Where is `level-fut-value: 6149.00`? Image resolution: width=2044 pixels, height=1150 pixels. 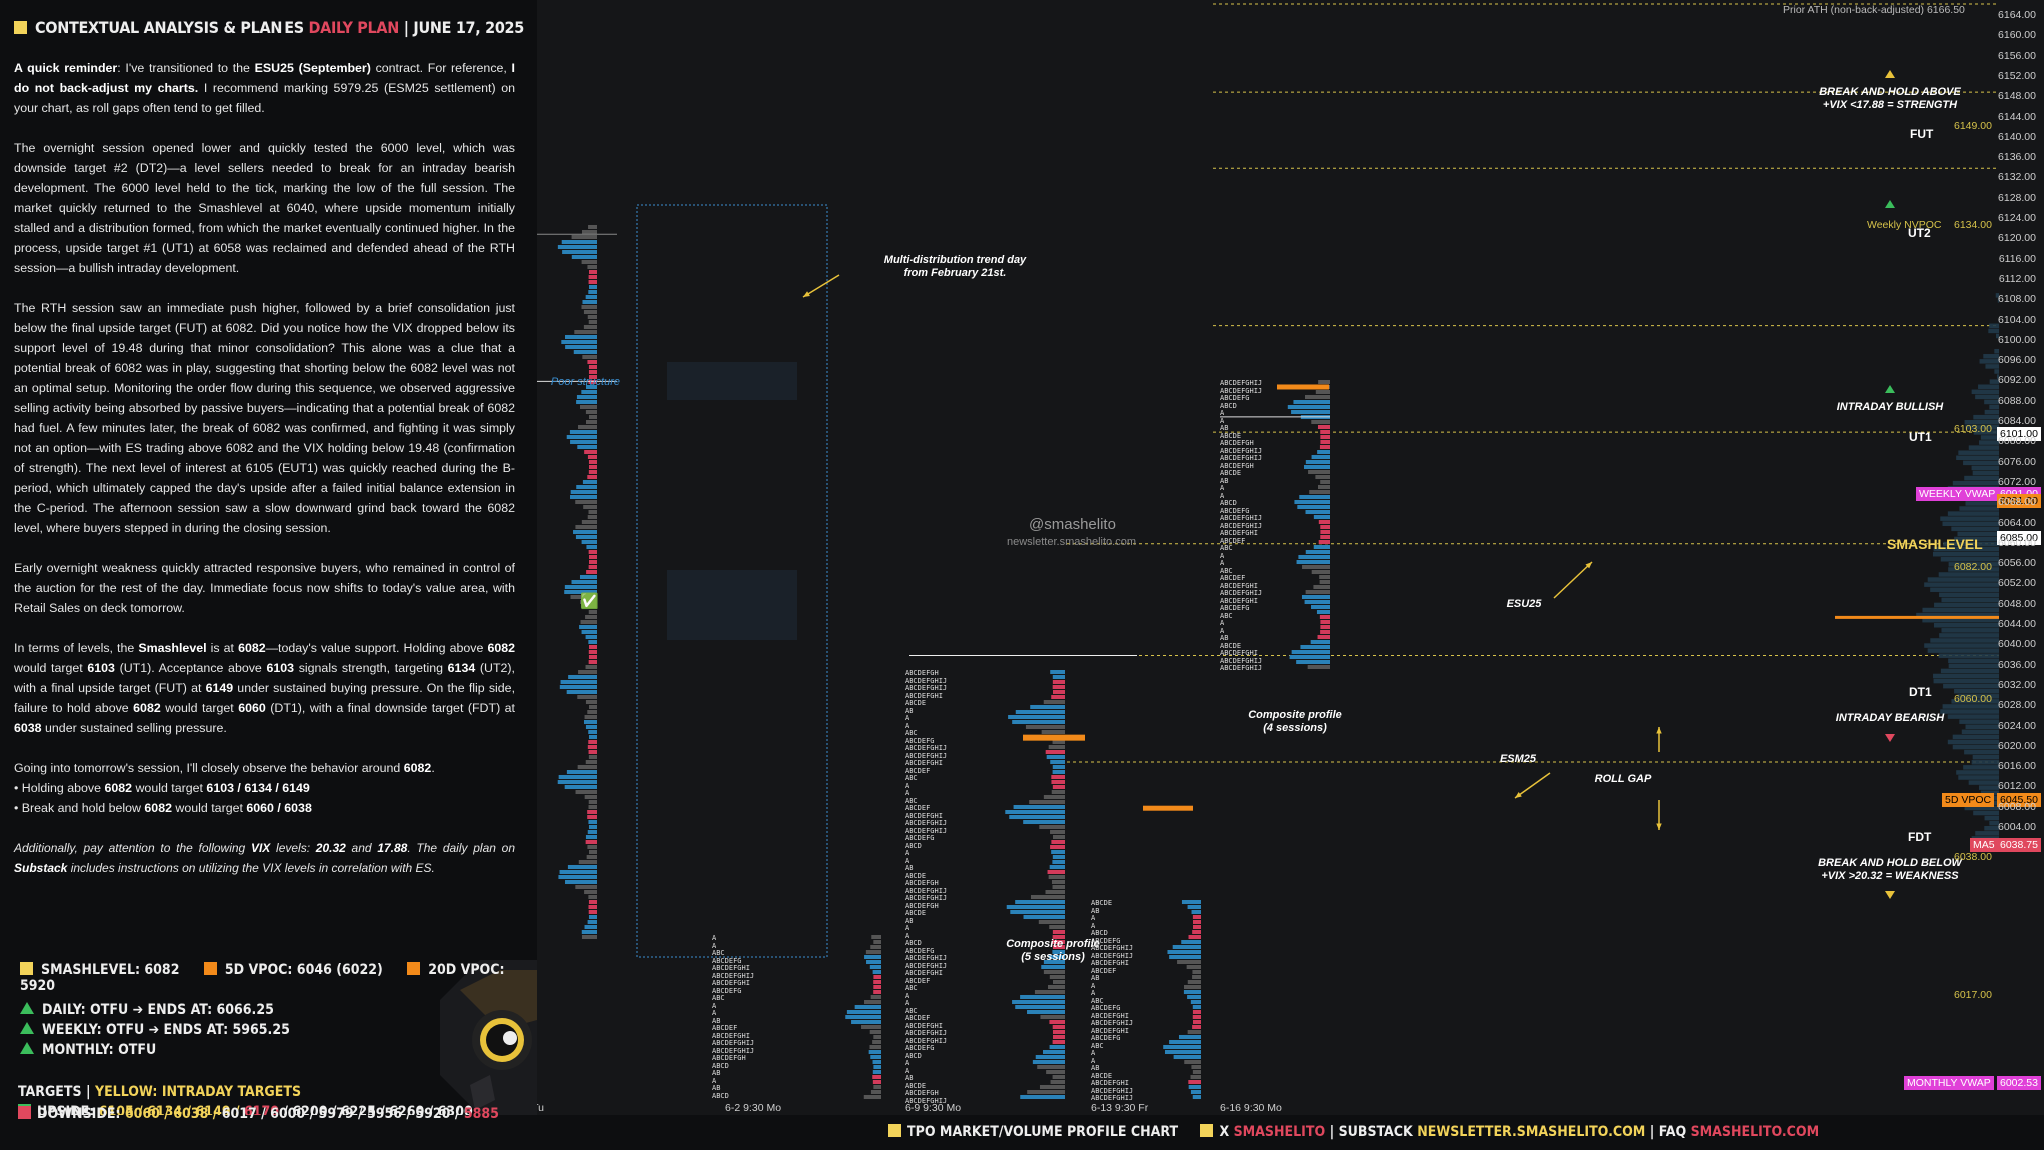 level-fut-value: 6149.00 is located at coordinates (1973, 126).